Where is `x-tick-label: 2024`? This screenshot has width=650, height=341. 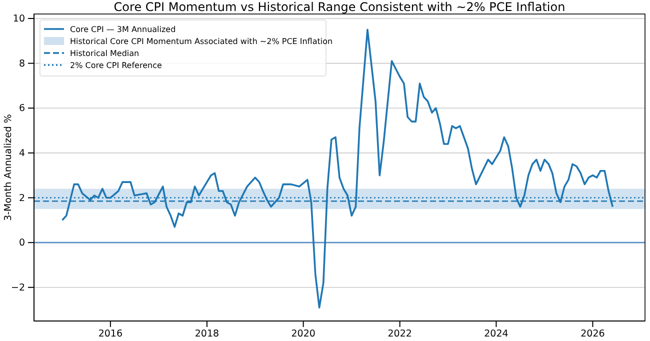 x-tick-label: 2024 is located at coordinates (496, 334).